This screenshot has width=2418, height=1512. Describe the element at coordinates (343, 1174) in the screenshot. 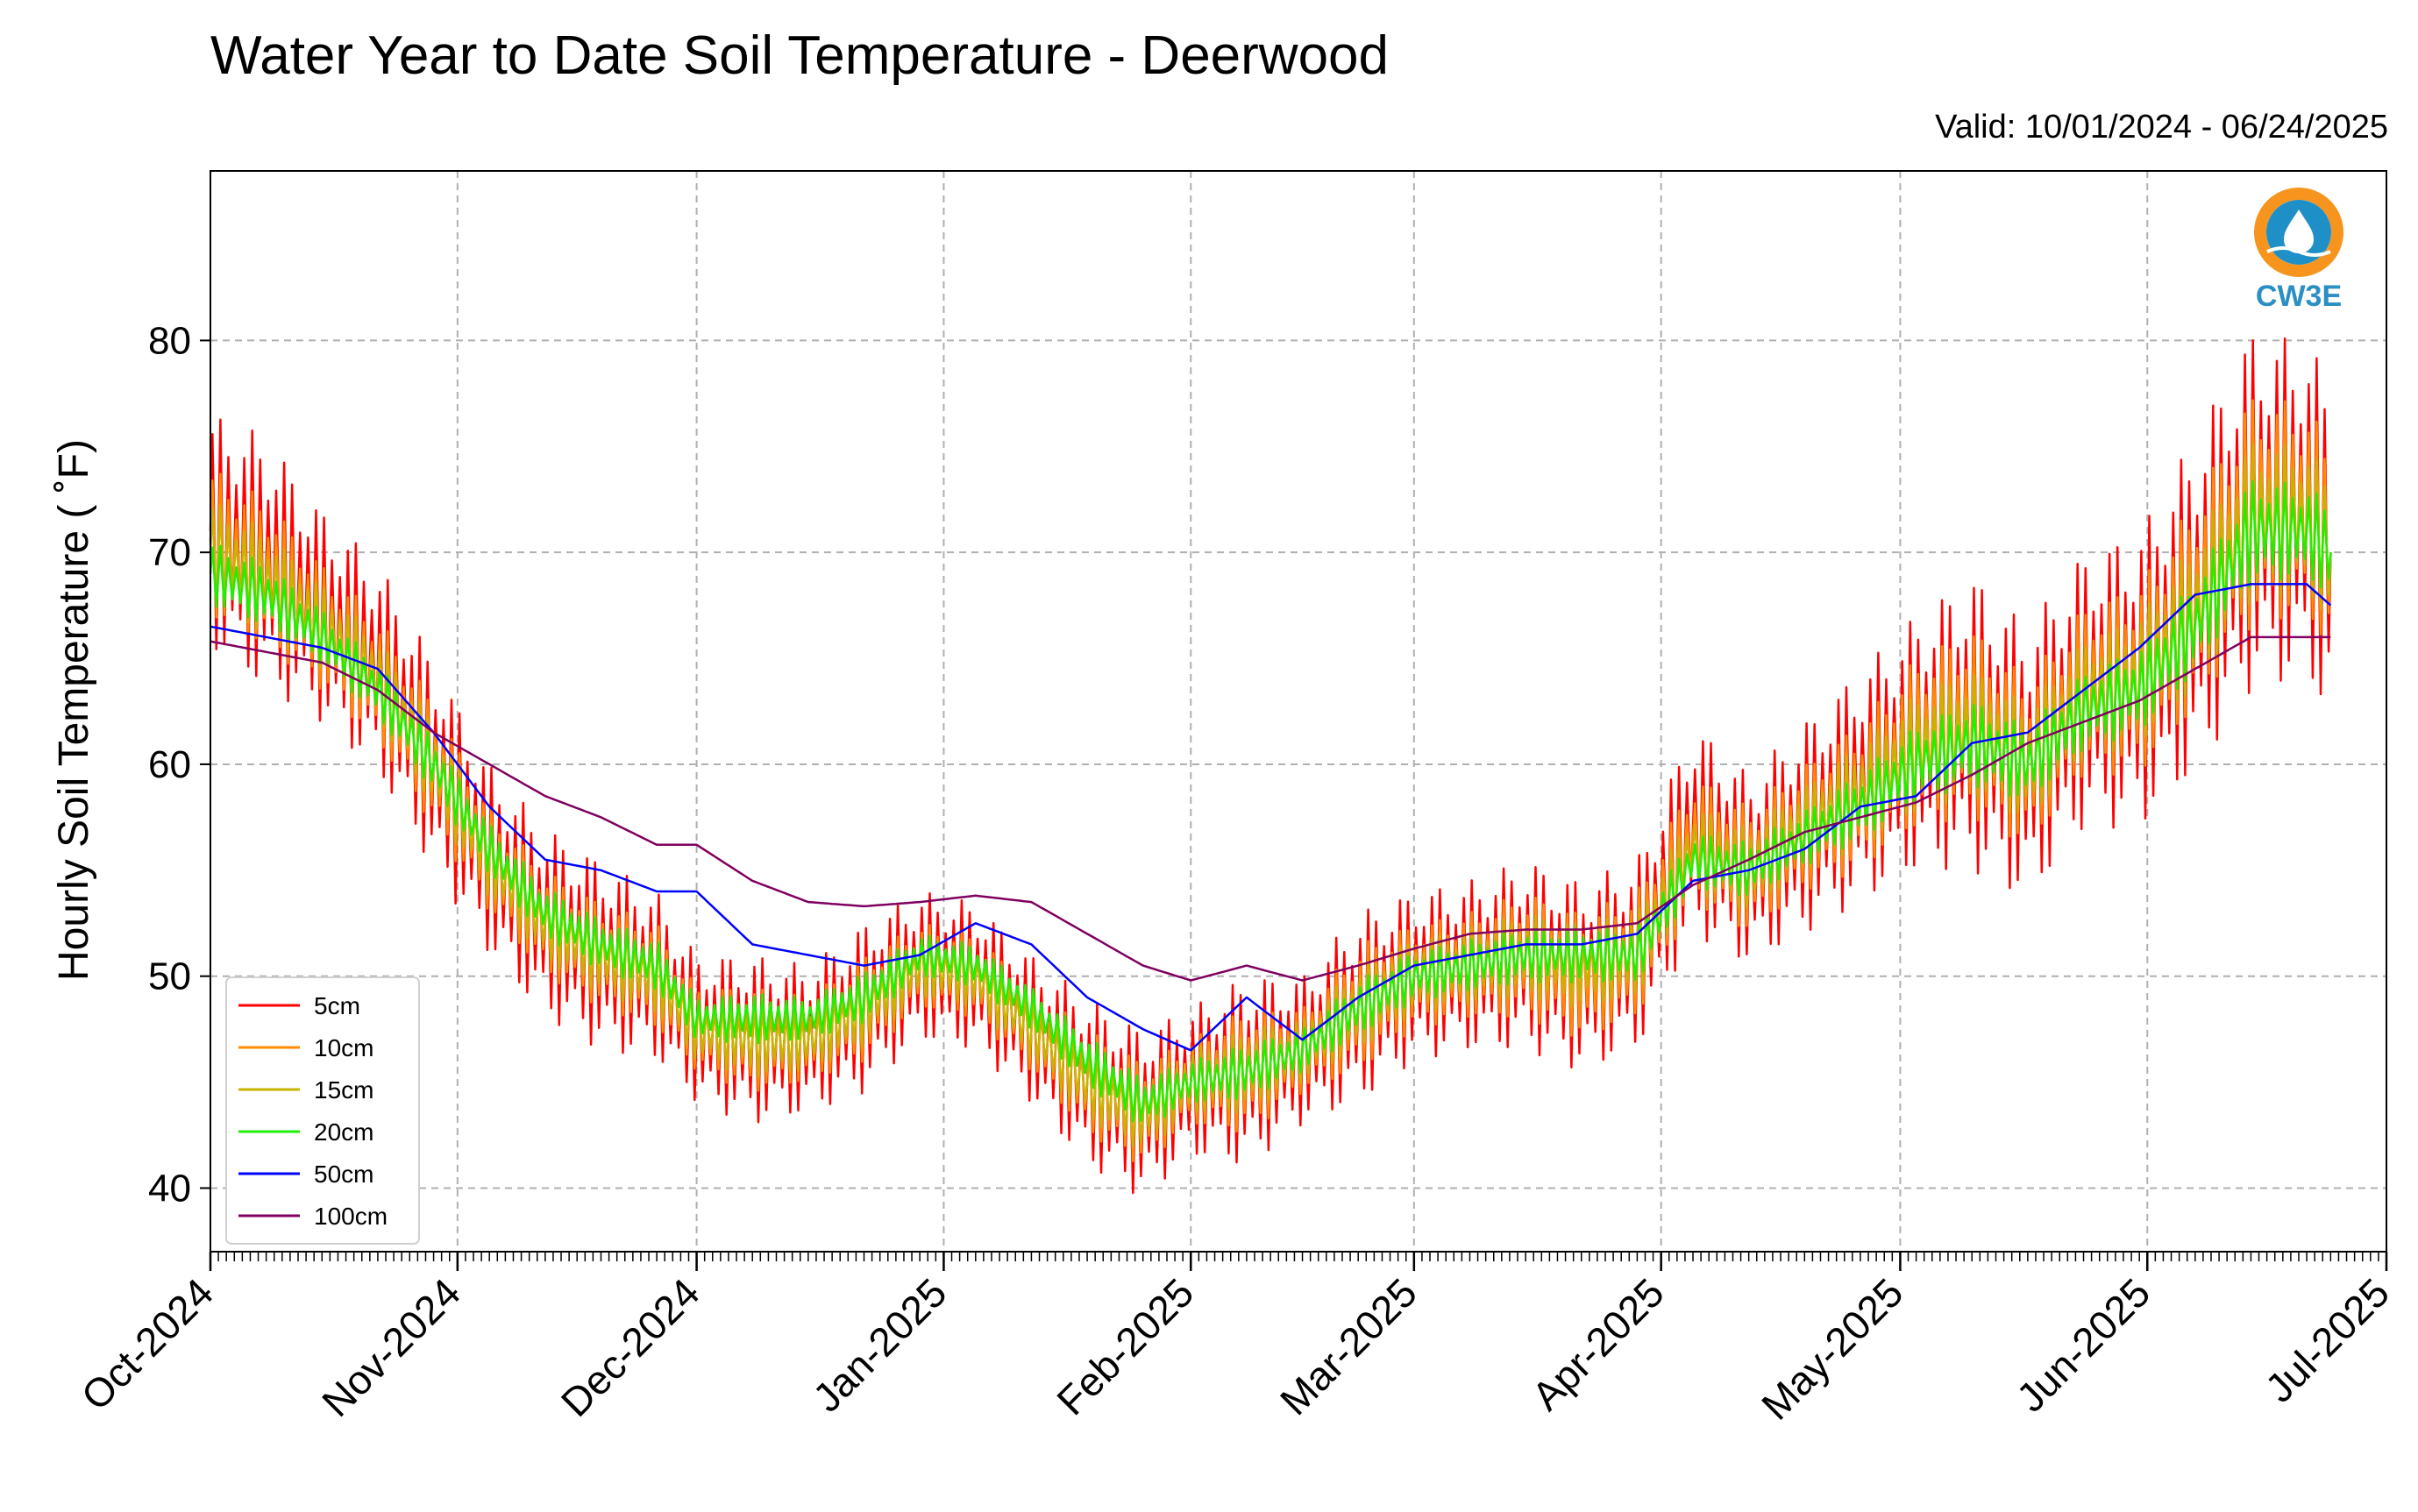

I see `legend-label: 50cm` at that location.